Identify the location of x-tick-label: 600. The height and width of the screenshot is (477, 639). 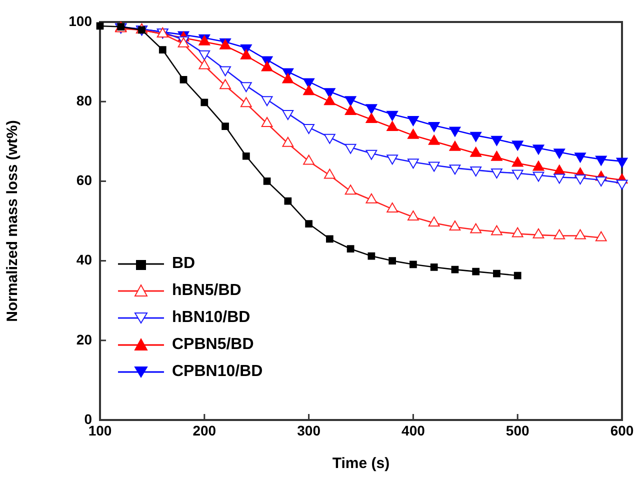
(622, 430).